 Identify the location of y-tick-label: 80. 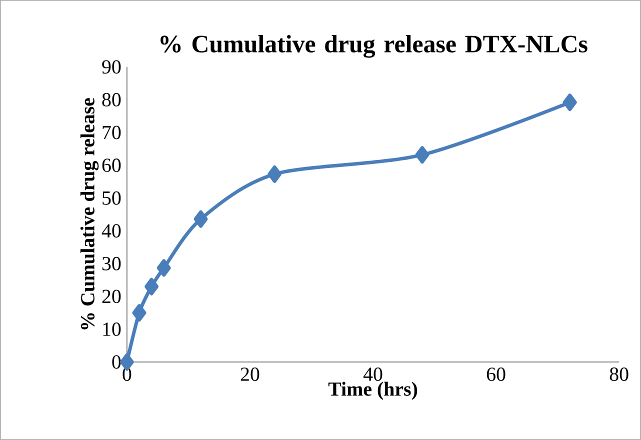
(111, 99).